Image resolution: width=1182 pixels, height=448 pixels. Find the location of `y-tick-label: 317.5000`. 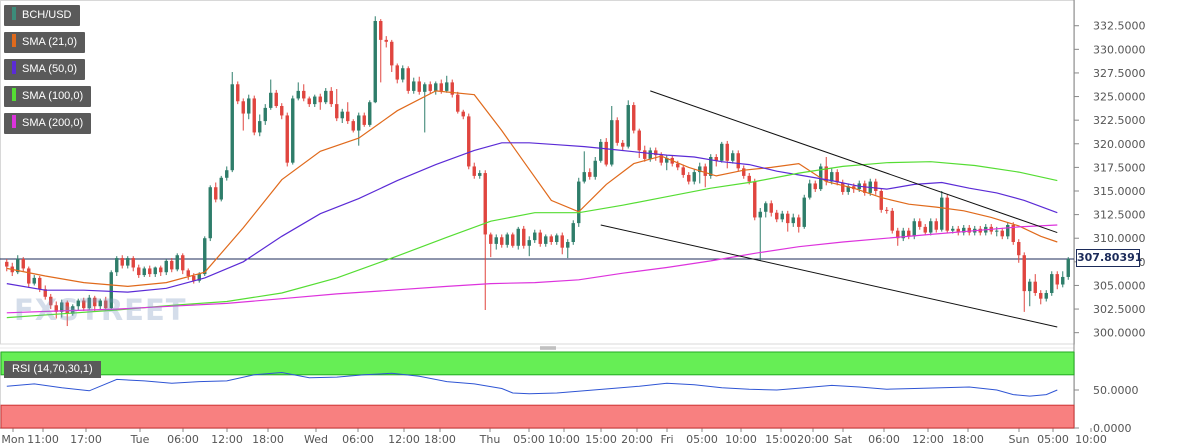

y-tick-label: 317.5000 is located at coordinates (1119, 167).